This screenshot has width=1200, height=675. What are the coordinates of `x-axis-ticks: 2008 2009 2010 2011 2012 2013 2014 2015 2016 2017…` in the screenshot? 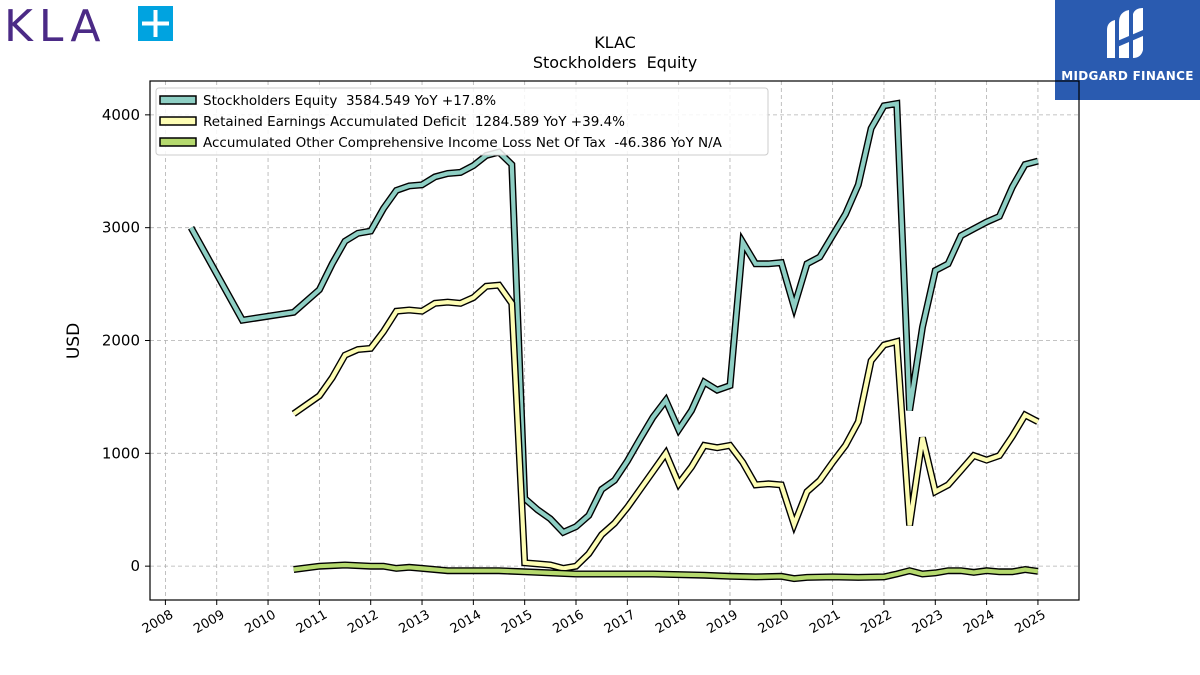 It's located at (594, 618).